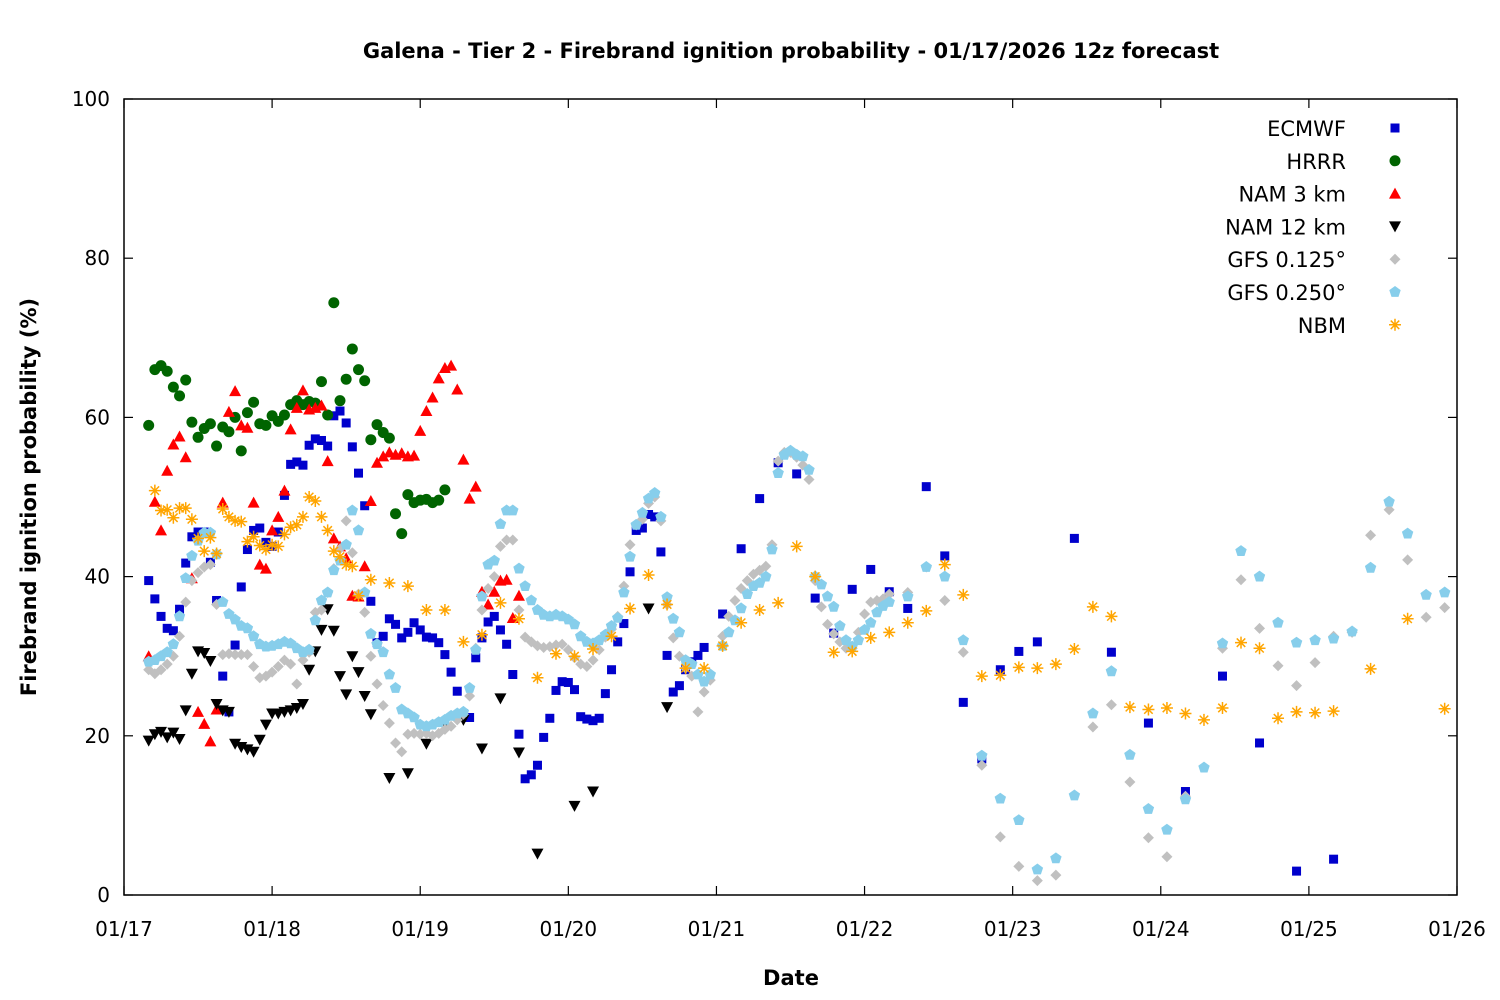 This screenshot has height=1000, width=1500. I want to click on x-tick-label: 01/22, so click(865, 929).